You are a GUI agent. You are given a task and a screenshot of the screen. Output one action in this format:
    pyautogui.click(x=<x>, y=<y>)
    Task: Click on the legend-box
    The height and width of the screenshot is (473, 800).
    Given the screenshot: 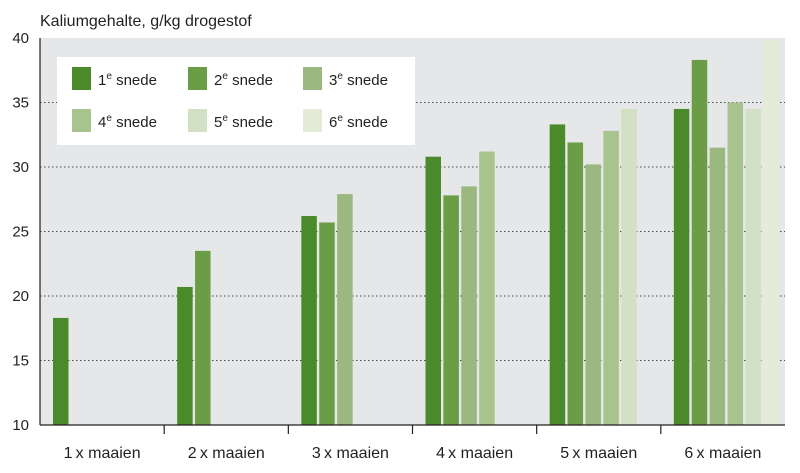 What is the action you would take?
    pyautogui.click(x=236, y=101)
    